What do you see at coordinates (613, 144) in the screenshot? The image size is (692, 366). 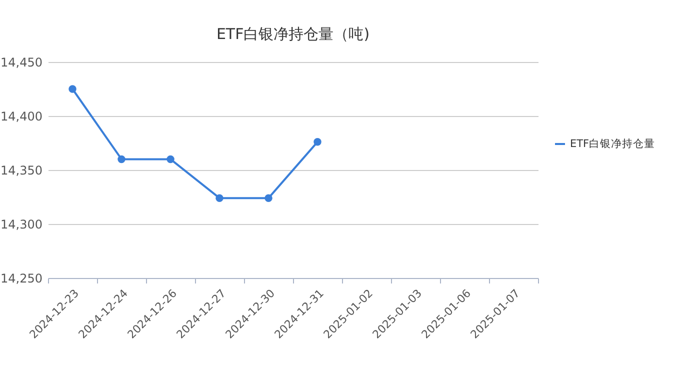 I see `legend-label: ETF白银净持仓量` at bounding box center [613, 144].